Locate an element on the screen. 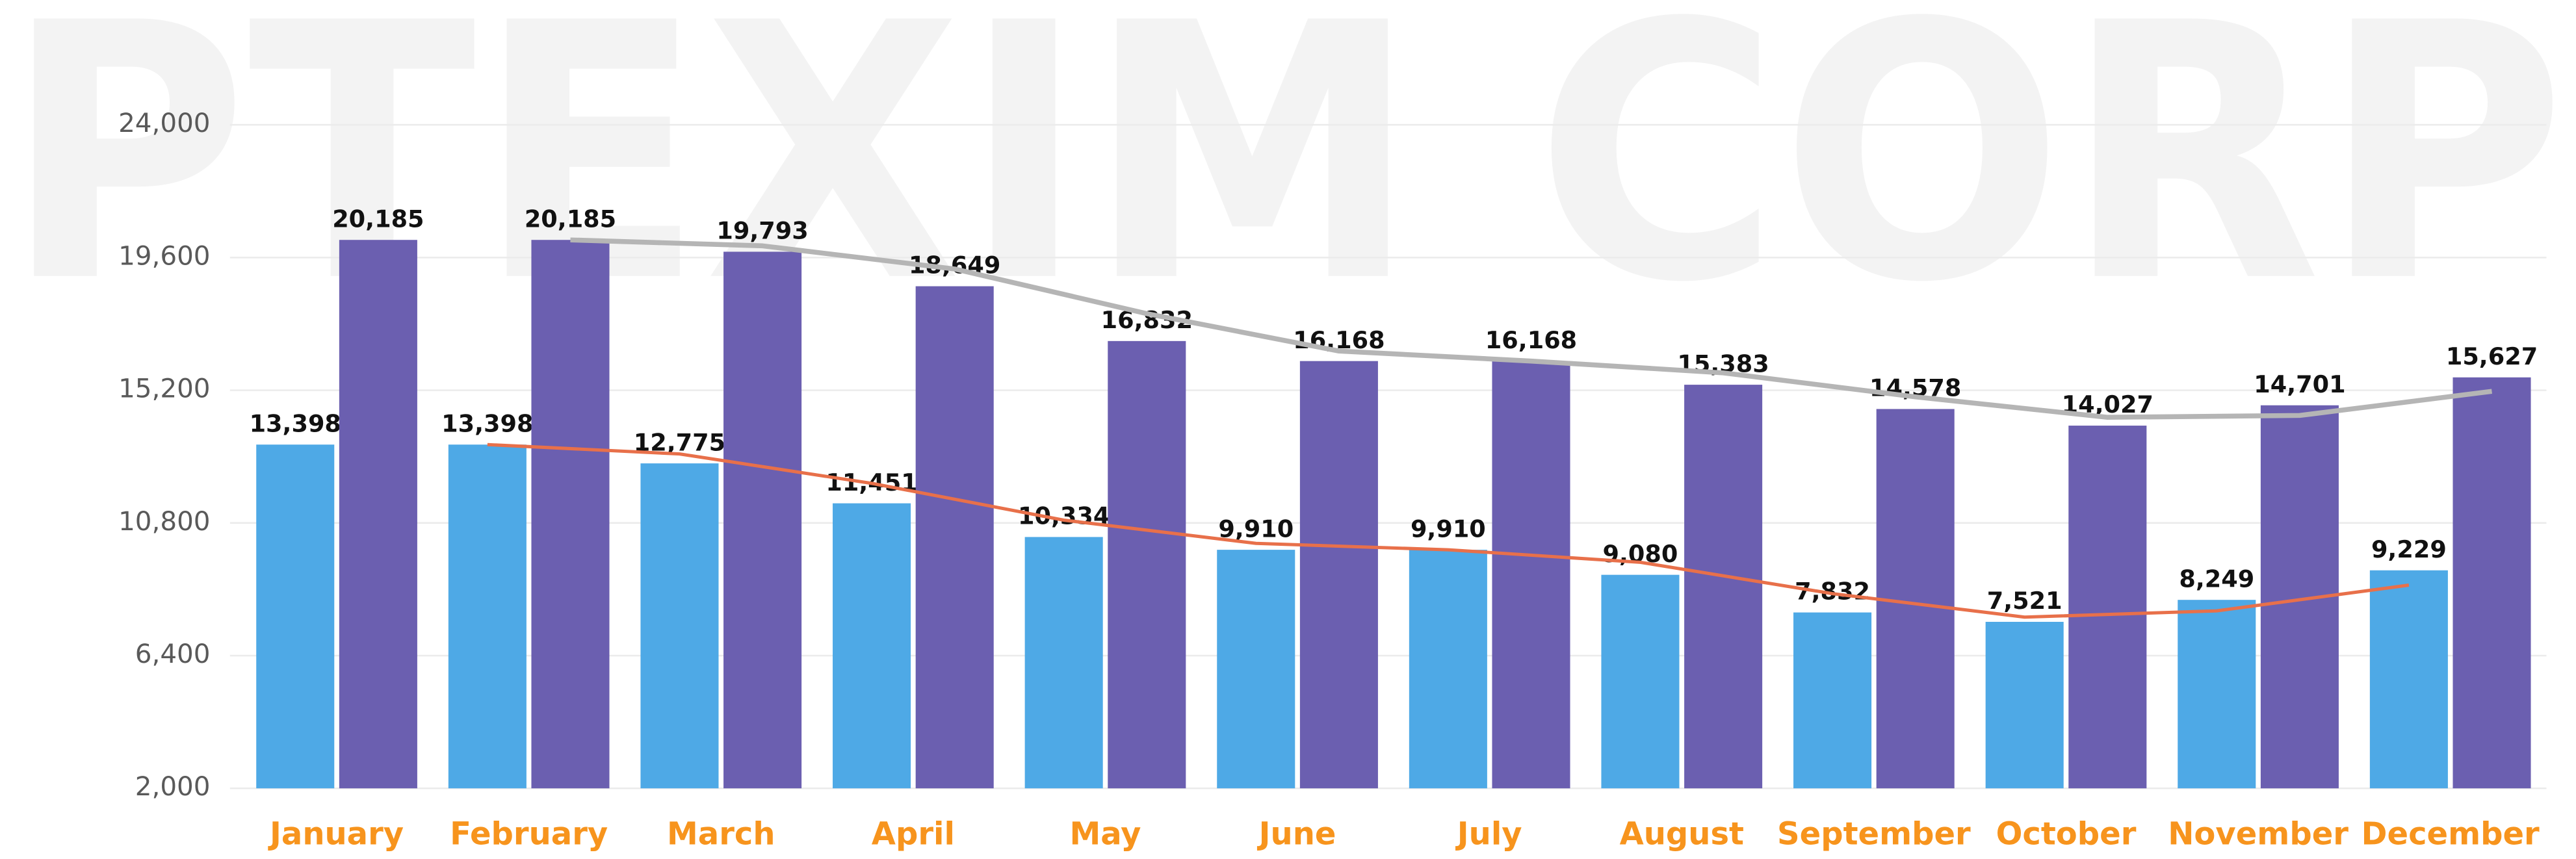  x-tick-label: November is located at coordinates (2258, 834).